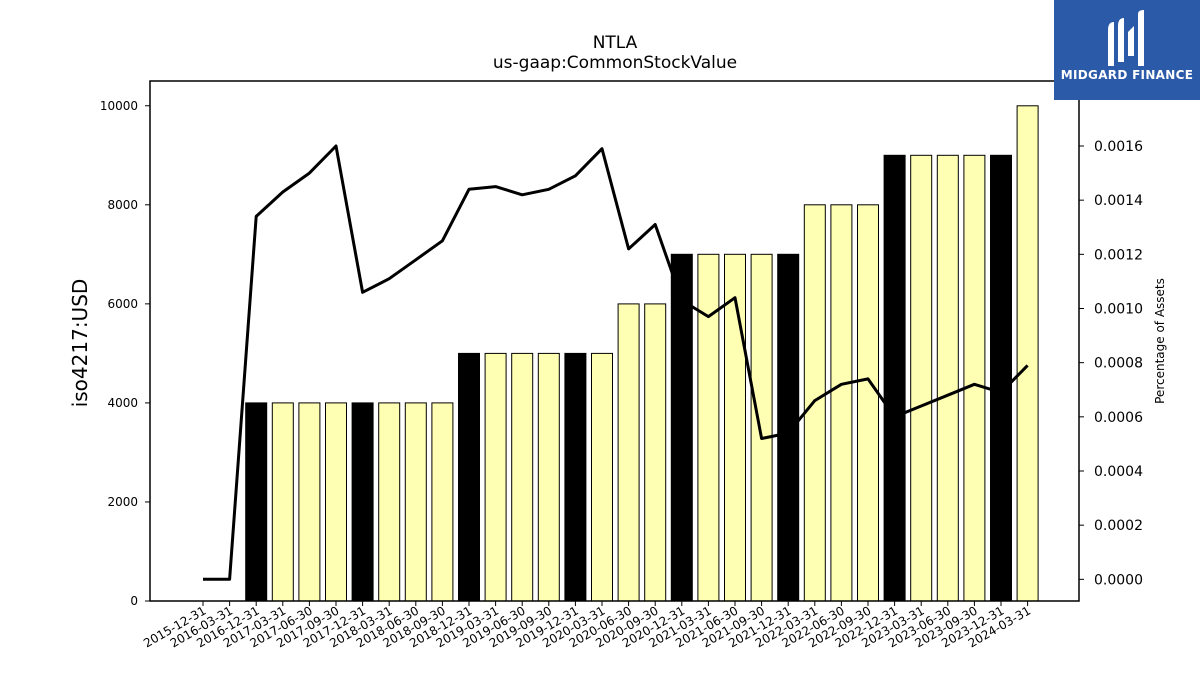  What do you see at coordinates (1118, 364) in the screenshot?
I see `y2-tick-label: 0.0008` at bounding box center [1118, 364].